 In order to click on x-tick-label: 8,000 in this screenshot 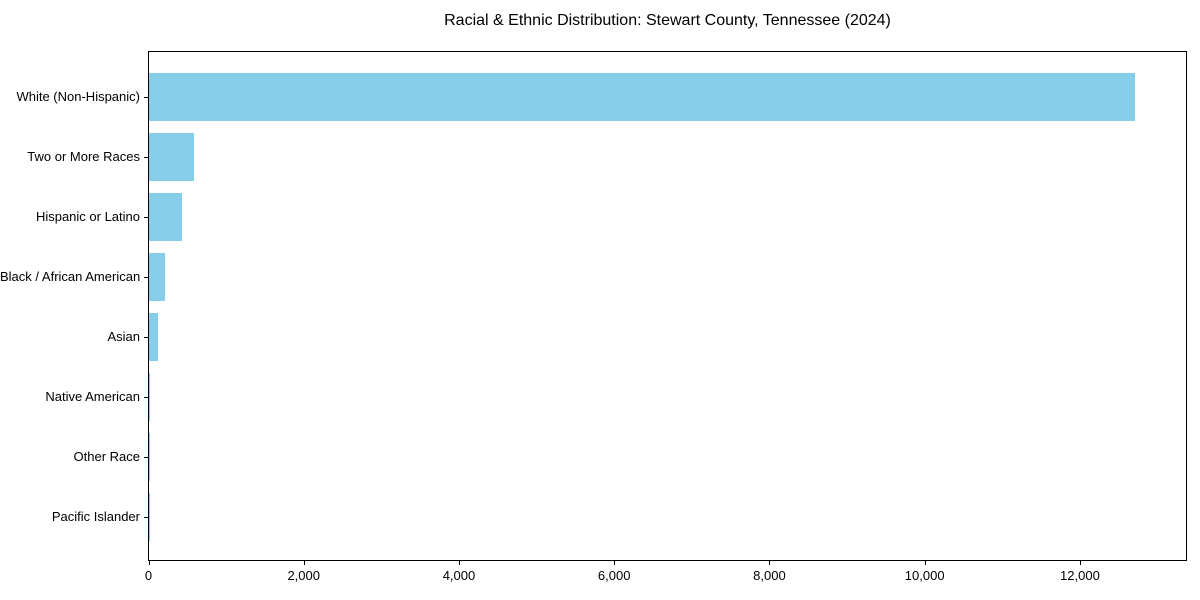, I will do `click(769, 575)`.